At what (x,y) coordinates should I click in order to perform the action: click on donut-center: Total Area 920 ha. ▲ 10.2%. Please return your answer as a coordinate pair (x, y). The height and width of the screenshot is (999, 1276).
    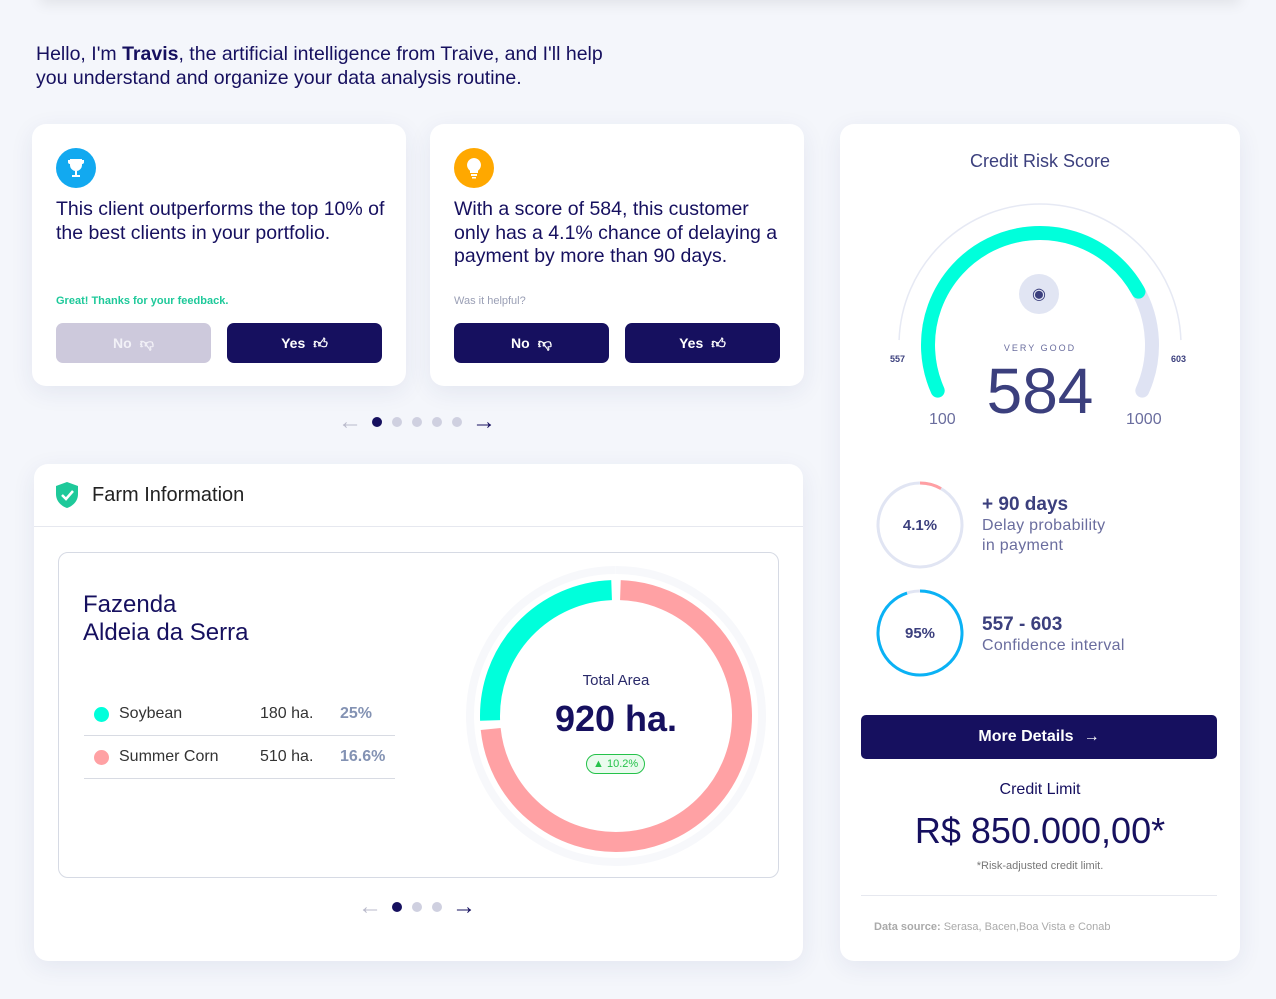
    Looking at the image, I should click on (616, 716).